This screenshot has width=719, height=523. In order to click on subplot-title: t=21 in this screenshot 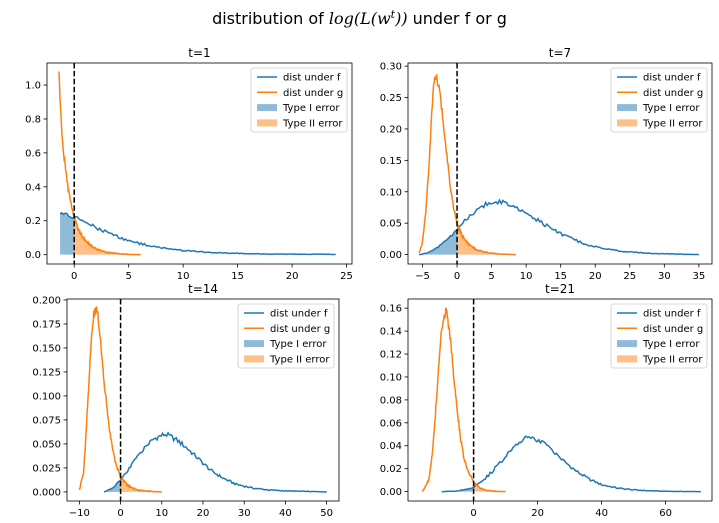, I will do `click(560, 289)`.